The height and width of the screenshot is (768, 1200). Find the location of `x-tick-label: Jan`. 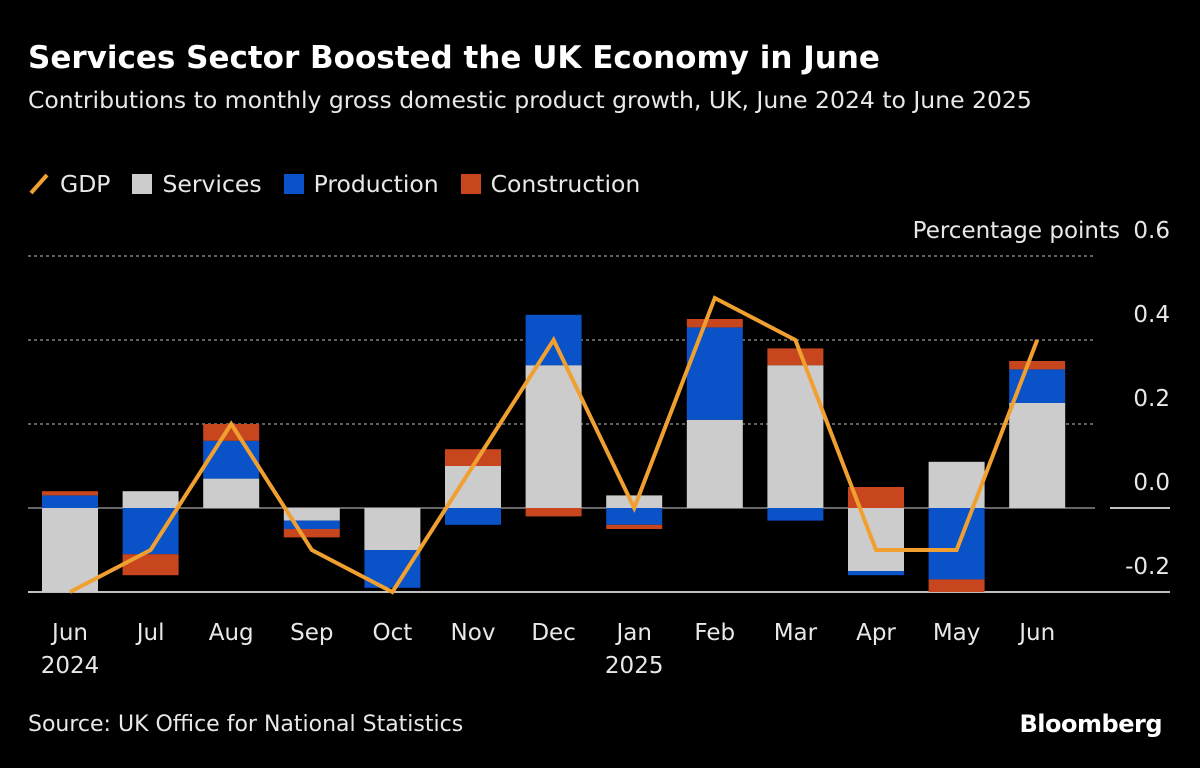

x-tick-label: Jan is located at coordinates (632, 633).